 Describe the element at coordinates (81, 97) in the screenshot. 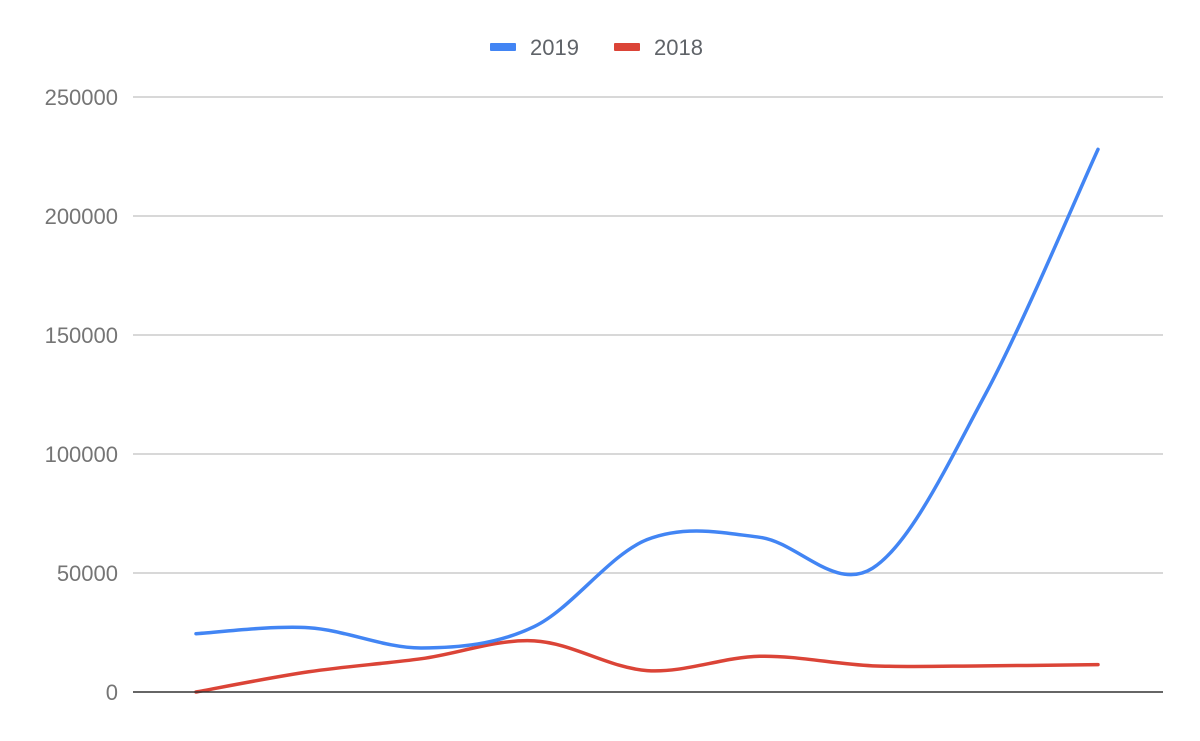

I see `y-tick-label: 250000` at that location.